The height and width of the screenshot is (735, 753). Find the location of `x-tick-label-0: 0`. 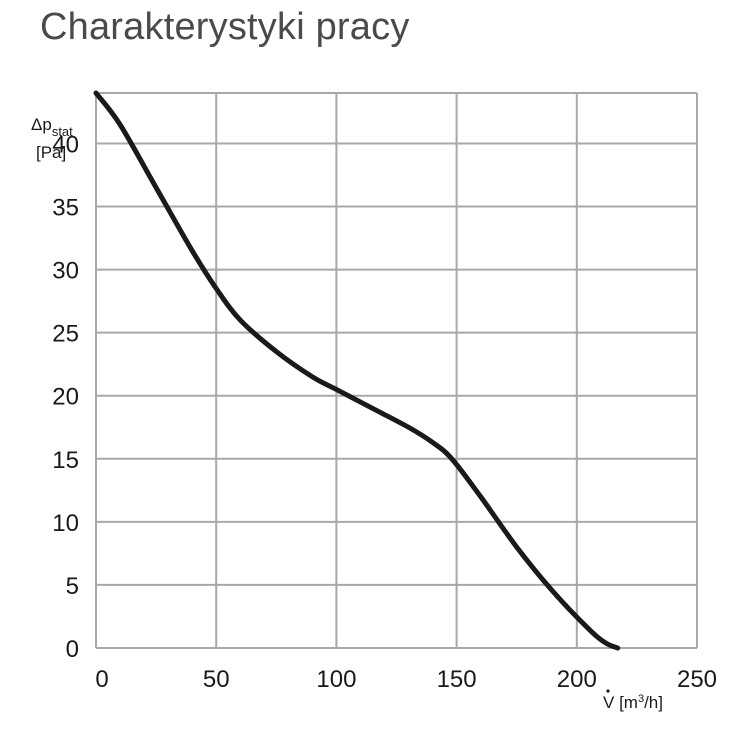

x-tick-label-0: 0 is located at coordinates (101, 679).